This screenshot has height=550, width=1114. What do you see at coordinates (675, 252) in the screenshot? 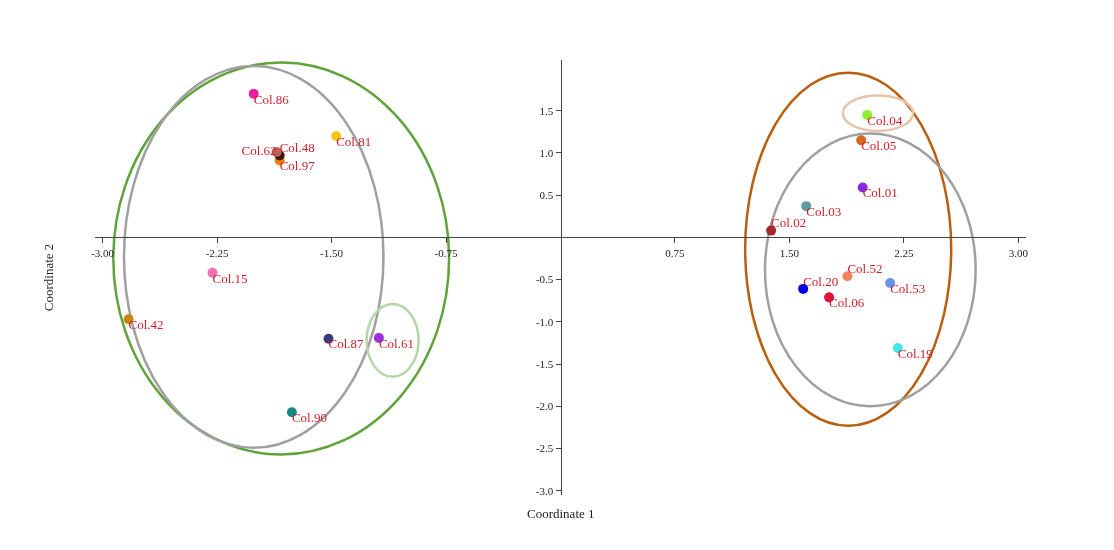
I see `x-tick-label: 0.75` at bounding box center [675, 252].